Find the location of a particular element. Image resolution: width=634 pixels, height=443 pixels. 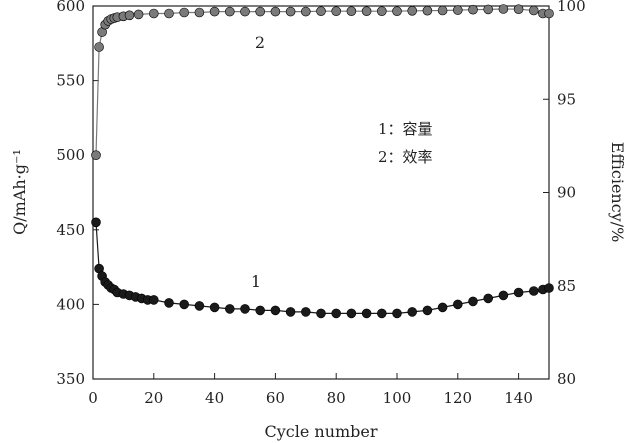

x-tick-label: 60 is located at coordinates (275, 398).